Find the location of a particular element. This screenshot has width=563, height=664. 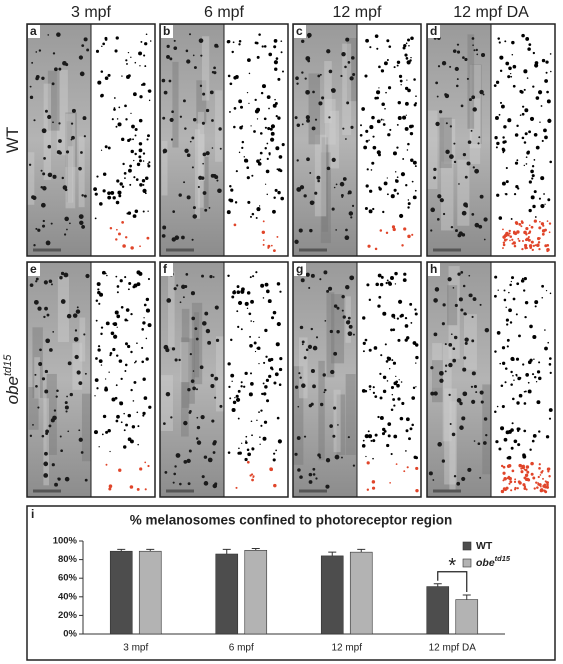

y-tick-label: 60% is located at coordinates (68, 578).